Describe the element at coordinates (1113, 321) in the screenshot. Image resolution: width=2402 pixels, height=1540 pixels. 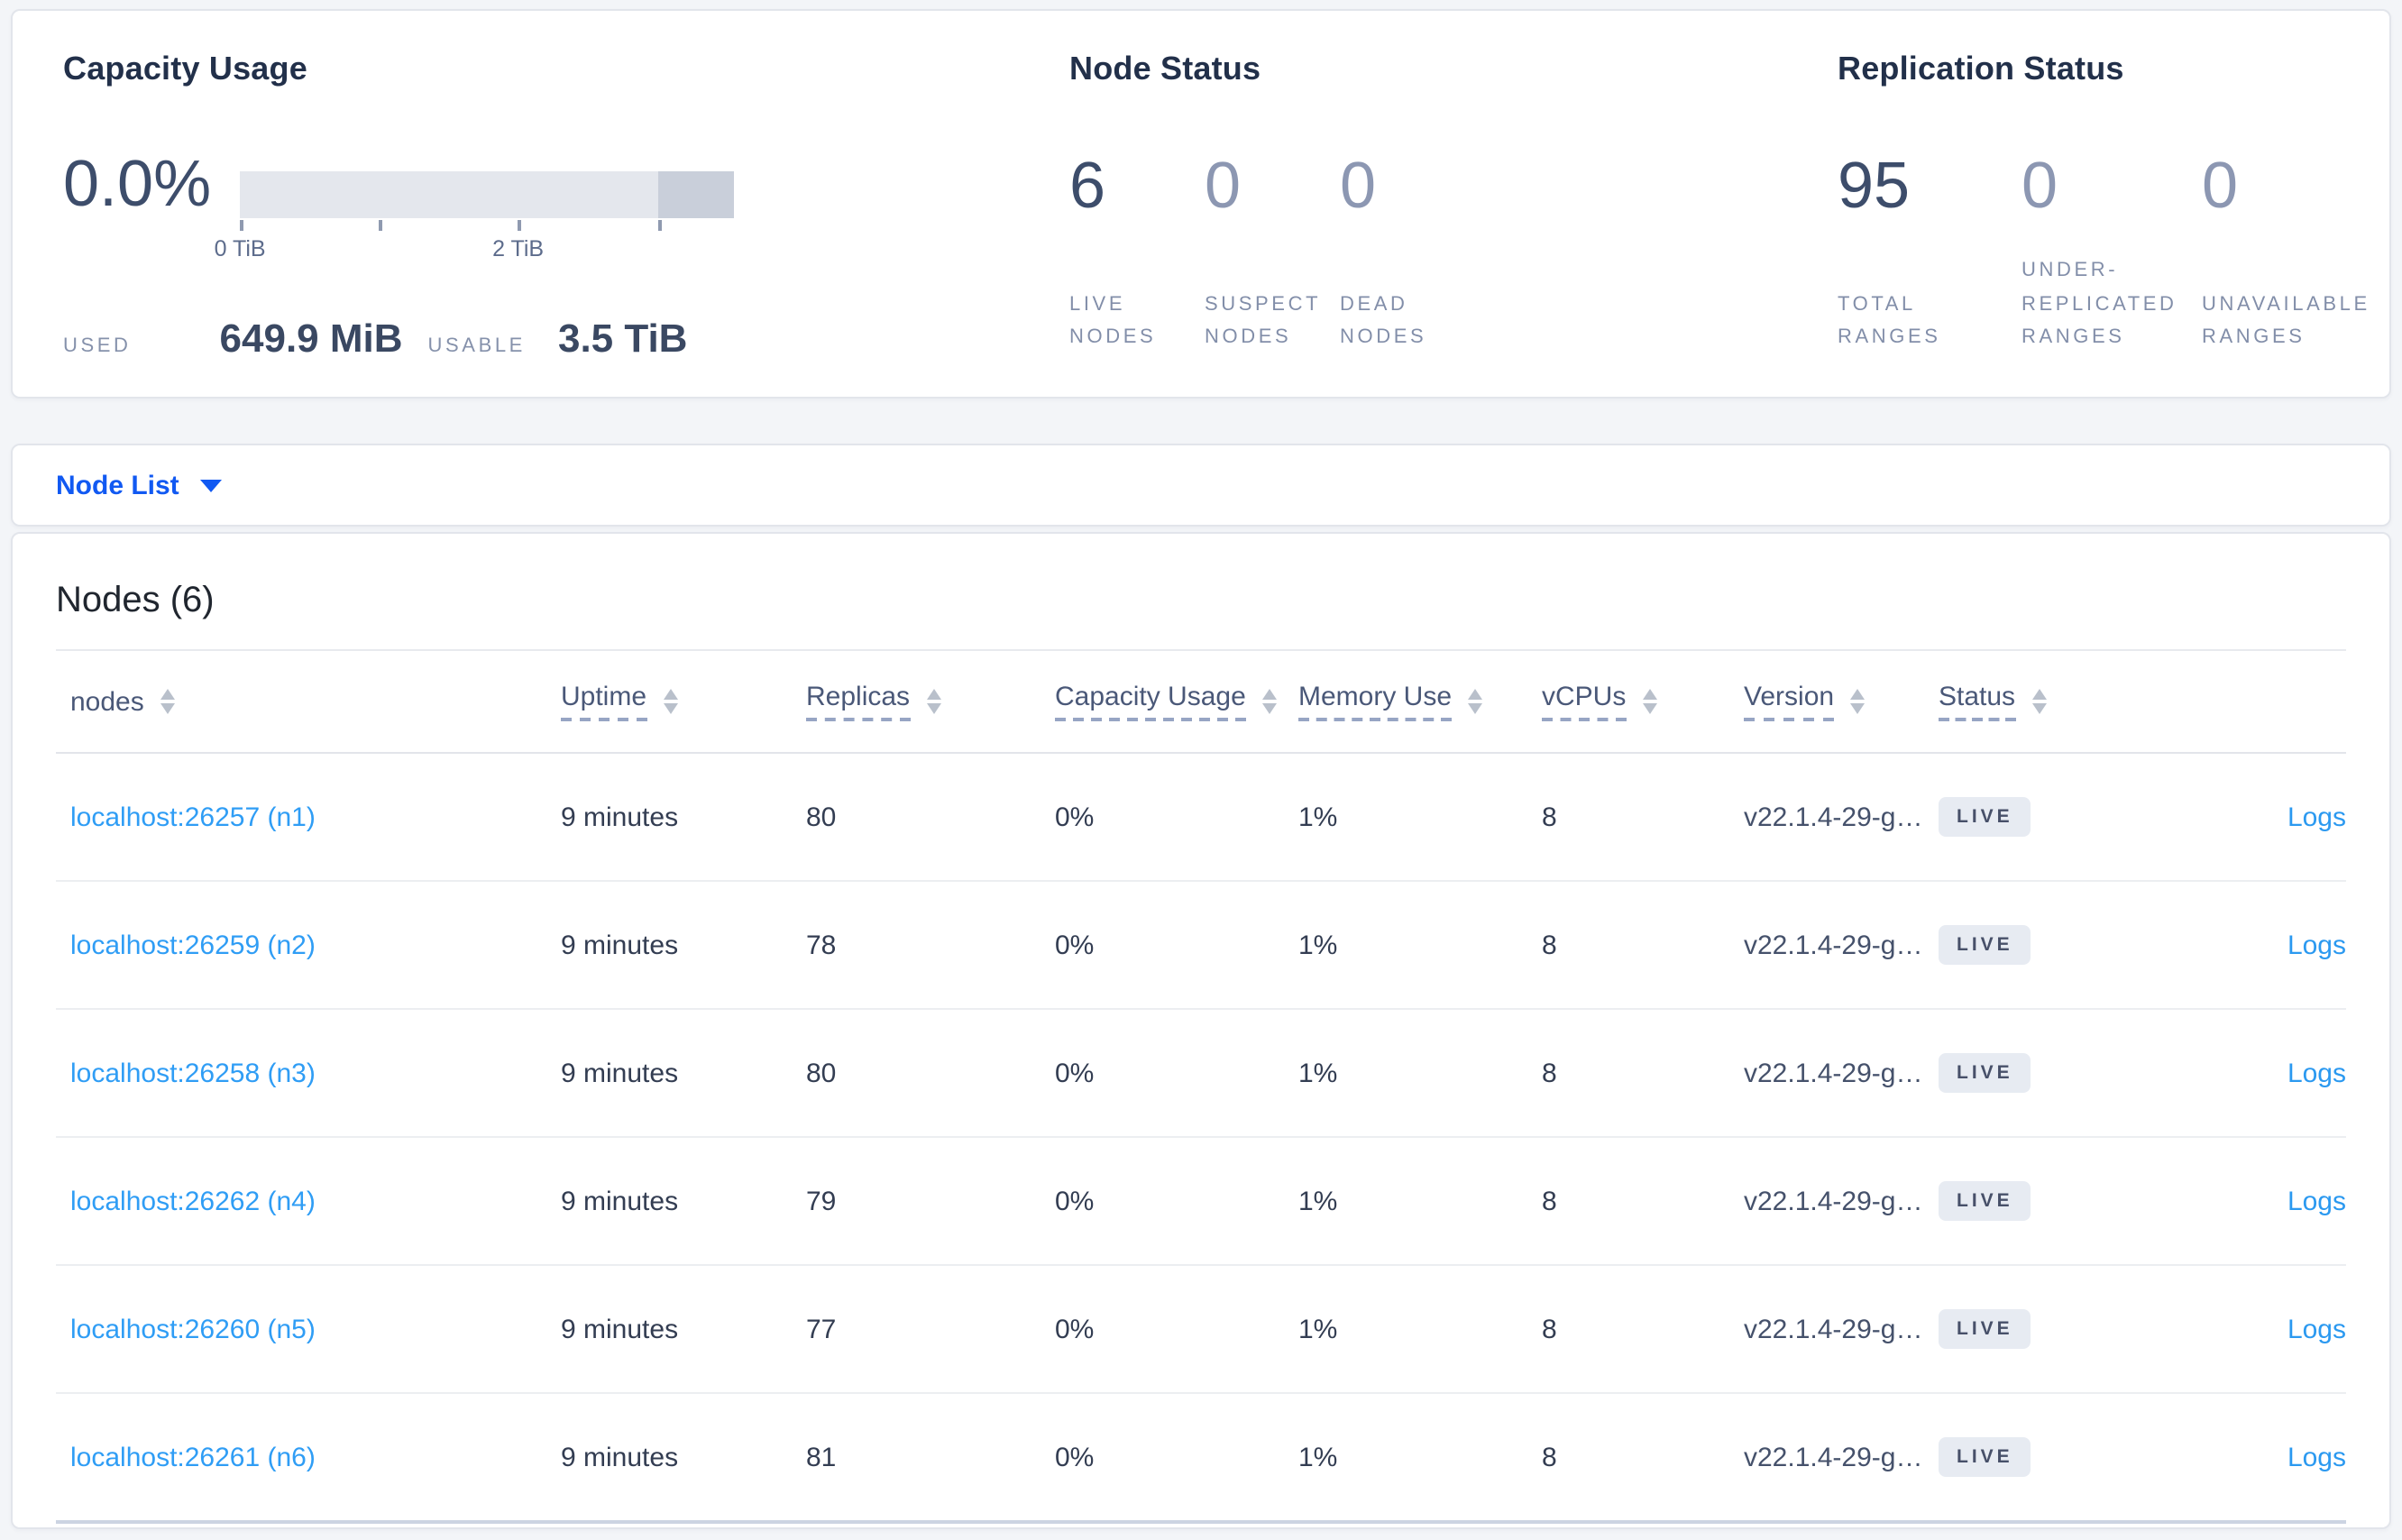
I see `live-nodes-label: LIVE NODES` at that location.